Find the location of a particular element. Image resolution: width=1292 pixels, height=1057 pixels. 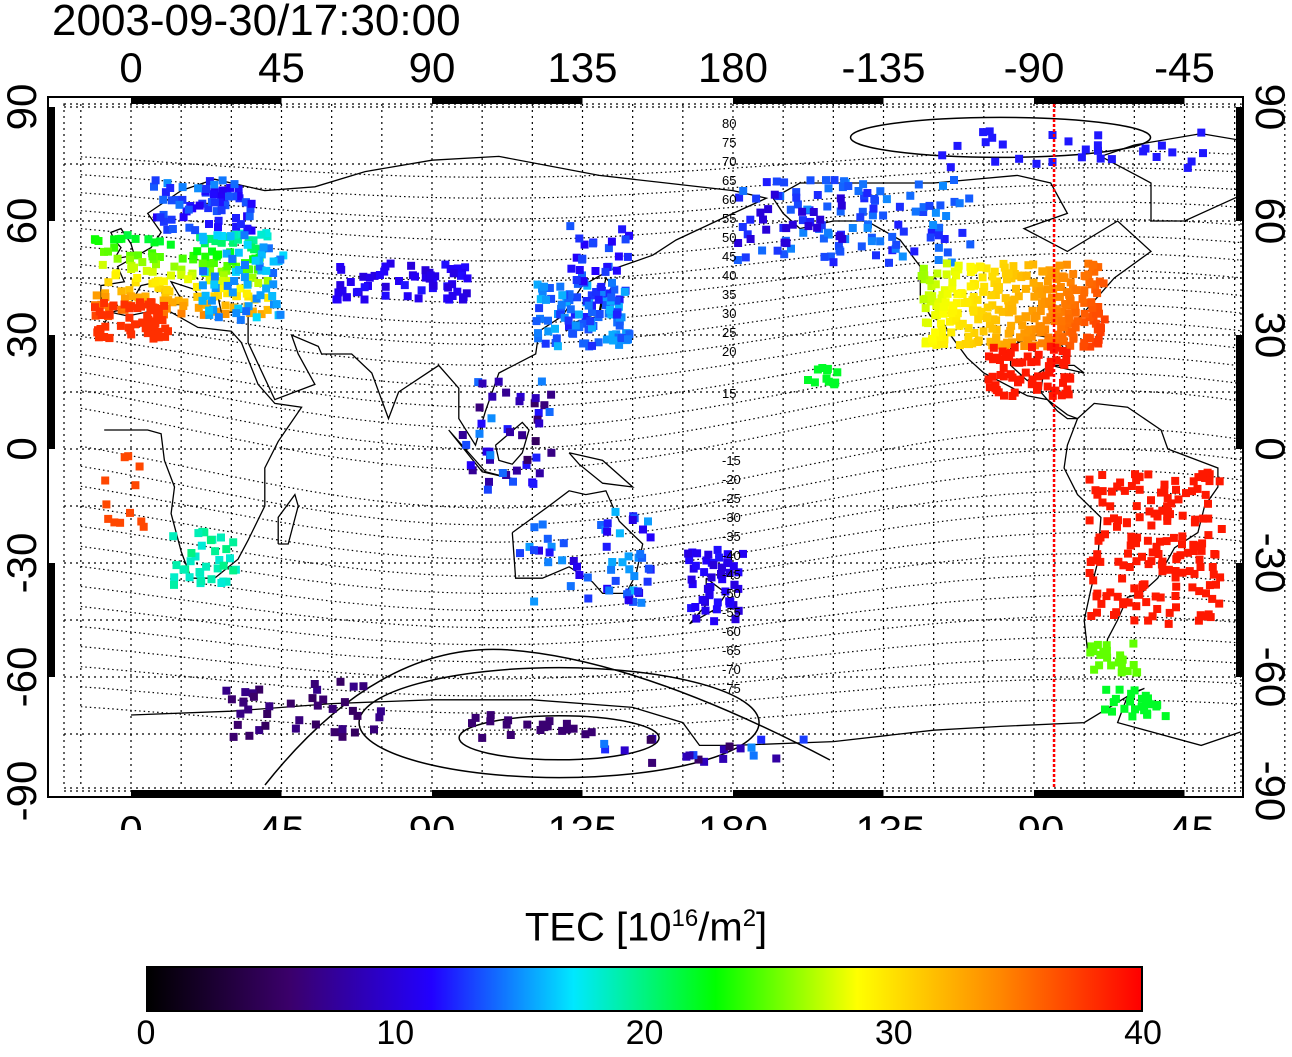

lon-label-top: -135 is located at coordinates (883, 67).